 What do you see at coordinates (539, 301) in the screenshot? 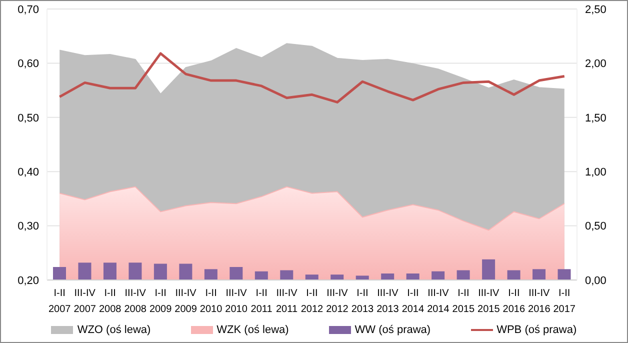
I see `x-tick-label: III-IV 2016` at bounding box center [539, 301].